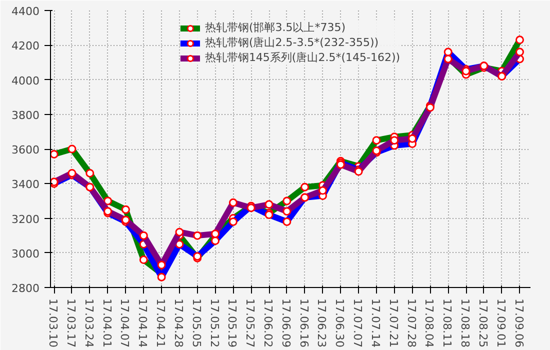  What do you see at coordinates (291, 42) in the screenshot?
I see `legend-label: 热轧带钢(唐山2.5-3.5*(232-355))` at bounding box center [291, 42].